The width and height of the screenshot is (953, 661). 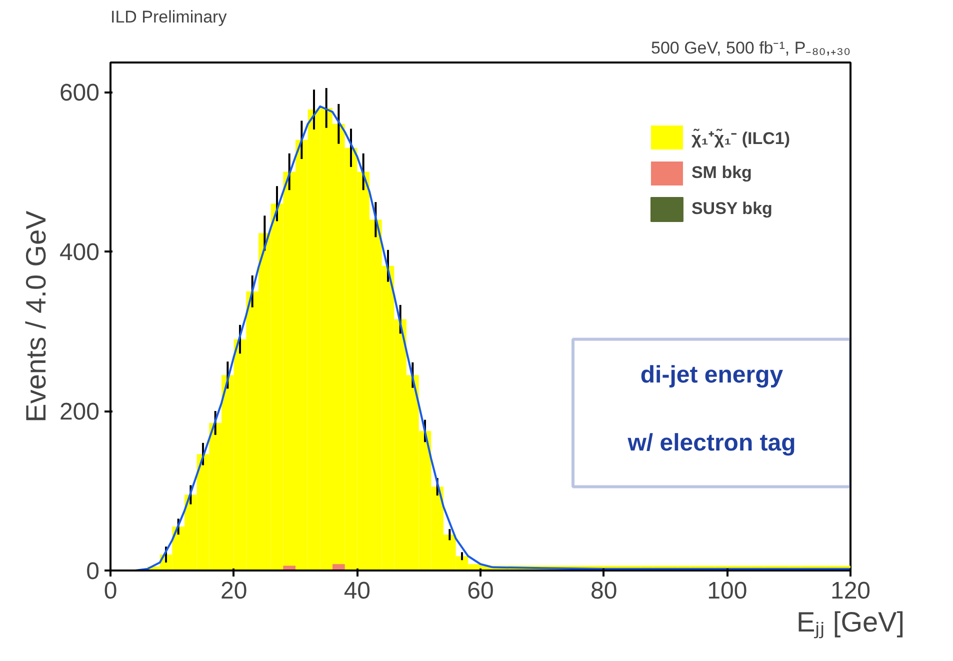 What do you see at coordinates (111, 591) in the screenshot?
I see `x-tick-label: 0` at bounding box center [111, 591].